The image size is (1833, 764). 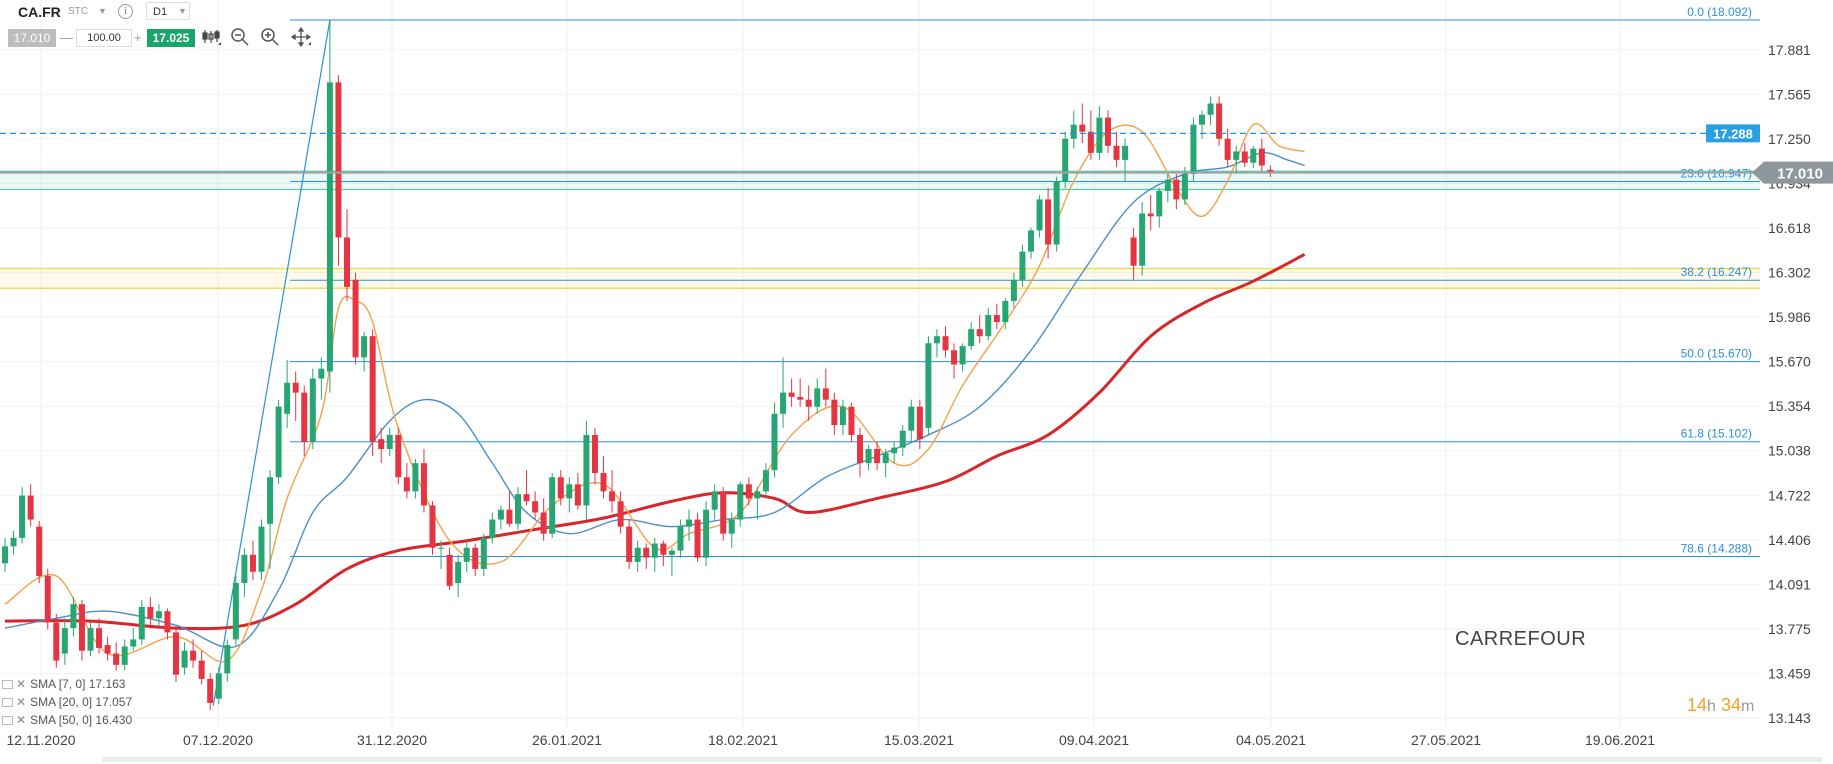 I want to click on y-tick-label: 15.670, so click(x=1789, y=362).